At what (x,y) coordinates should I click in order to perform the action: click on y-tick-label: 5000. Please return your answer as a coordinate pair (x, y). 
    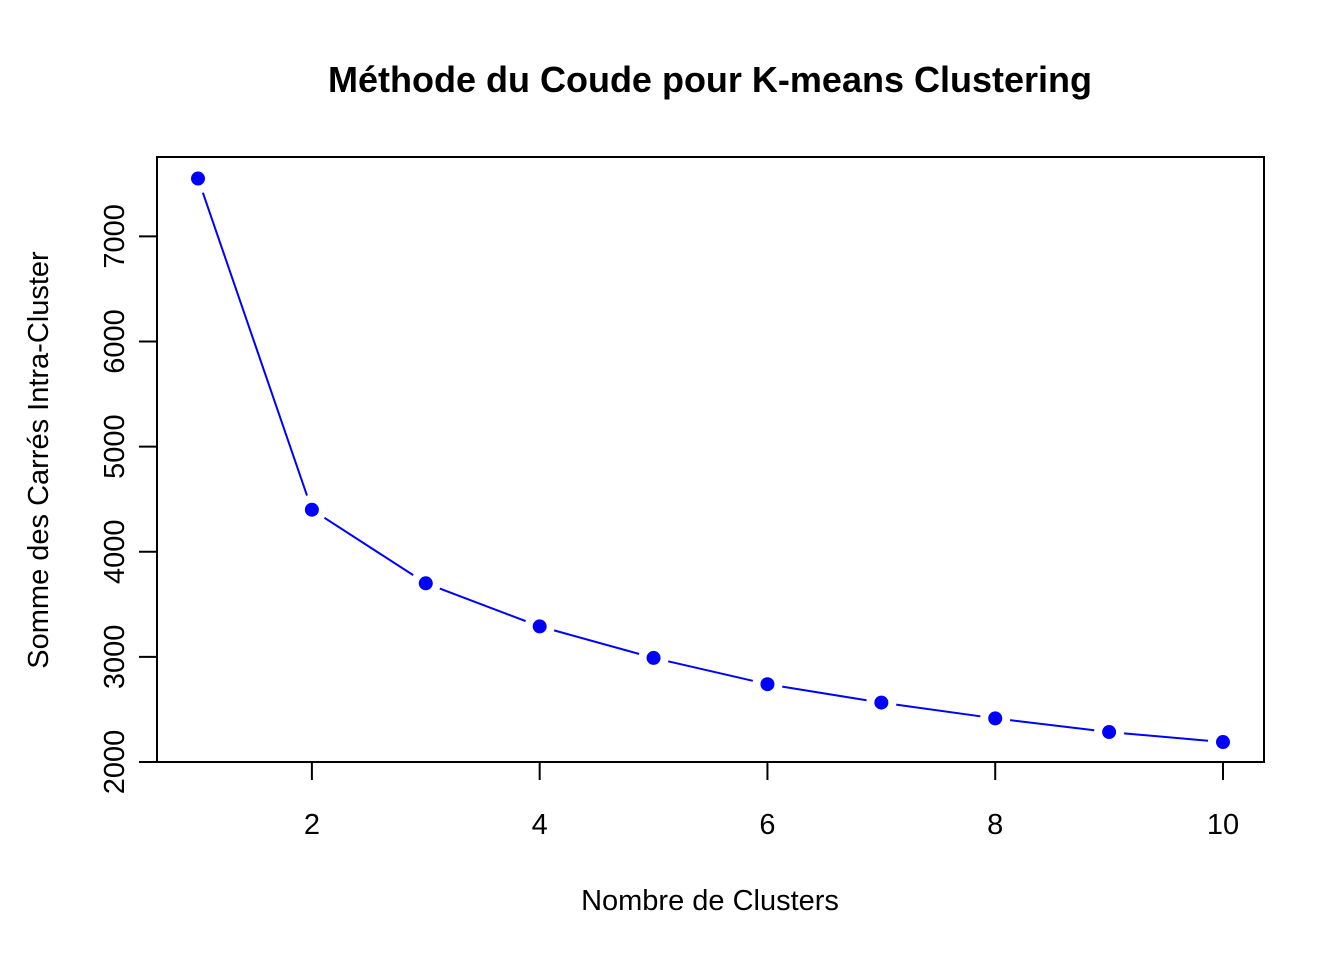
    Looking at the image, I should click on (115, 446).